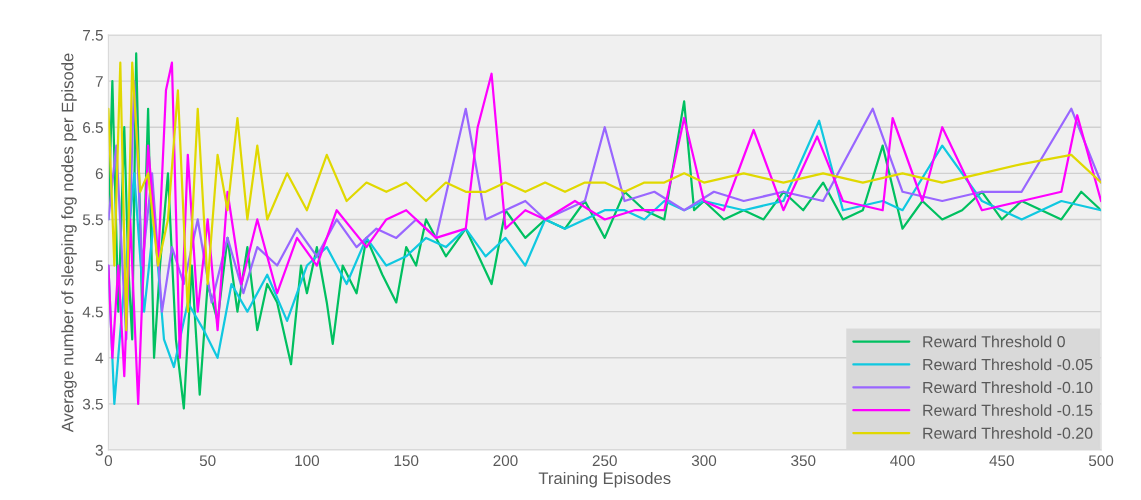  What do you see at coordinates (99, 450) in the screenshot?
I see `y-tick-label: 3` at bounding box center [99, 450].